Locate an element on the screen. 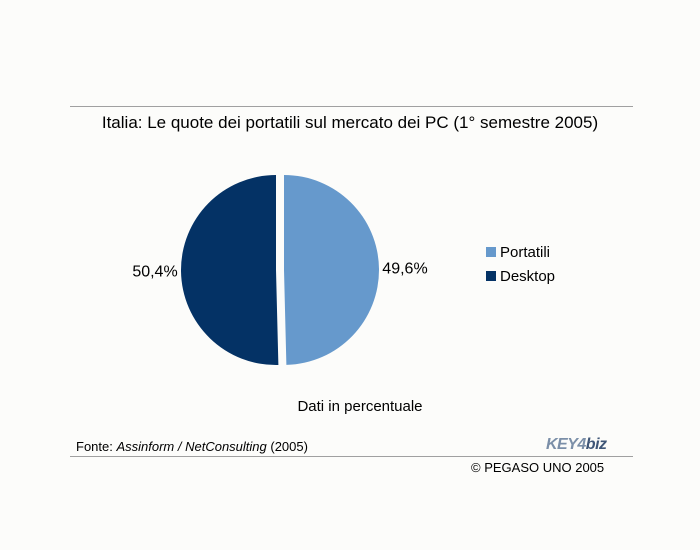  top-rule is located at coordinates (351, 106).